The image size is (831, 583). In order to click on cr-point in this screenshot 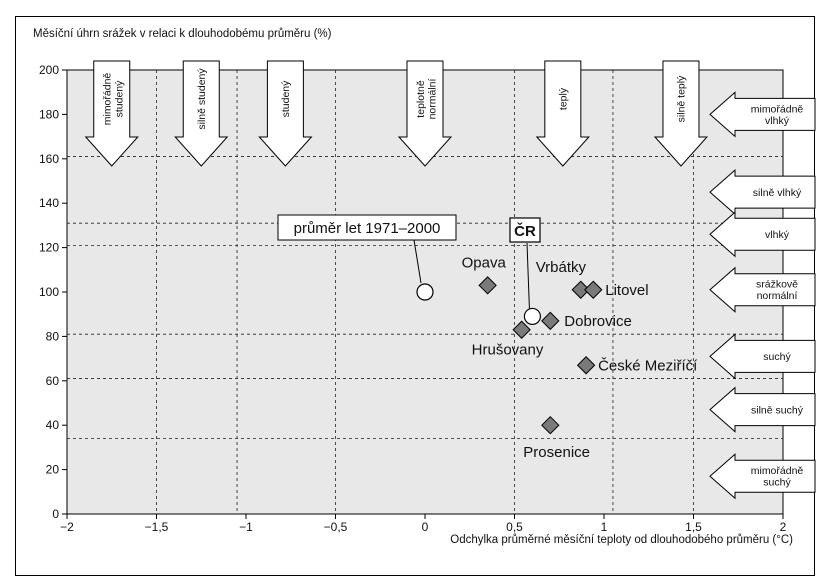, I will do `click(532, 316)`.